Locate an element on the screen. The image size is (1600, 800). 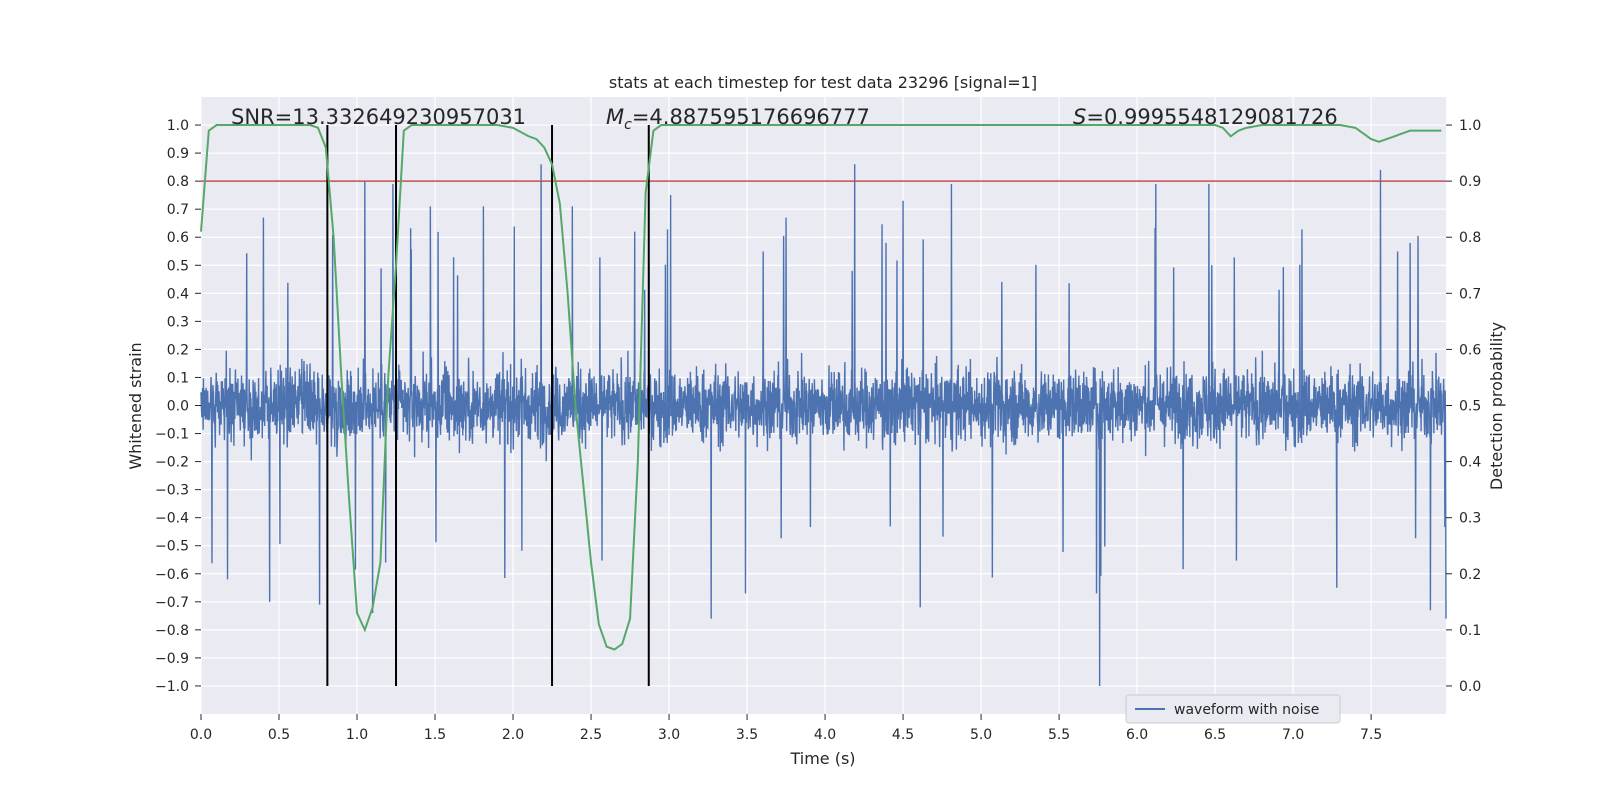
y-tick-label: 0.1 is located at coordinates (178, 378).